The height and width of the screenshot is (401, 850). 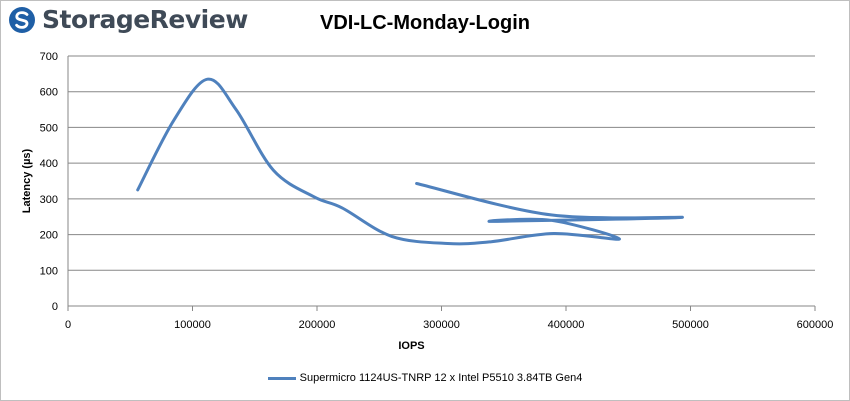 What do you see at coordinates (566, 325) in the screenshot?
I see `x-tick-label: 400000` at bounding box center [566, 325].